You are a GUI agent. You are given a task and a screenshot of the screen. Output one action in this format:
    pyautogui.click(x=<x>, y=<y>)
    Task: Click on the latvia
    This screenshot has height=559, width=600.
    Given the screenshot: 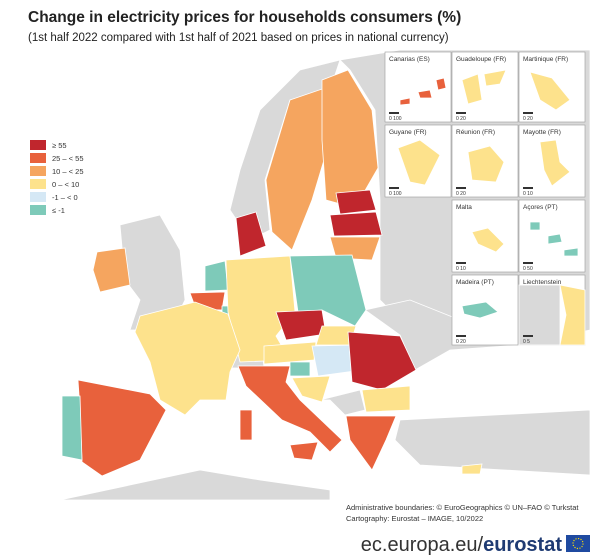 What is the action you would take?
    pyautogui.click(x=356, y=224)
    